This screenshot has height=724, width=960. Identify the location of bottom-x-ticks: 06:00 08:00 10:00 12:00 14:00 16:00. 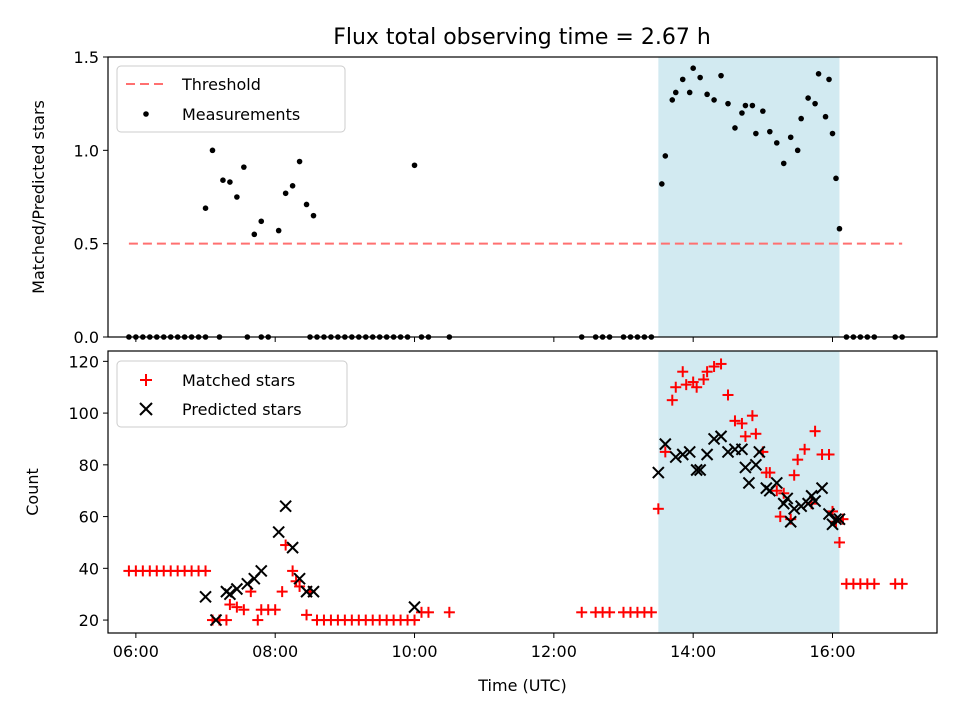
(484, 647).